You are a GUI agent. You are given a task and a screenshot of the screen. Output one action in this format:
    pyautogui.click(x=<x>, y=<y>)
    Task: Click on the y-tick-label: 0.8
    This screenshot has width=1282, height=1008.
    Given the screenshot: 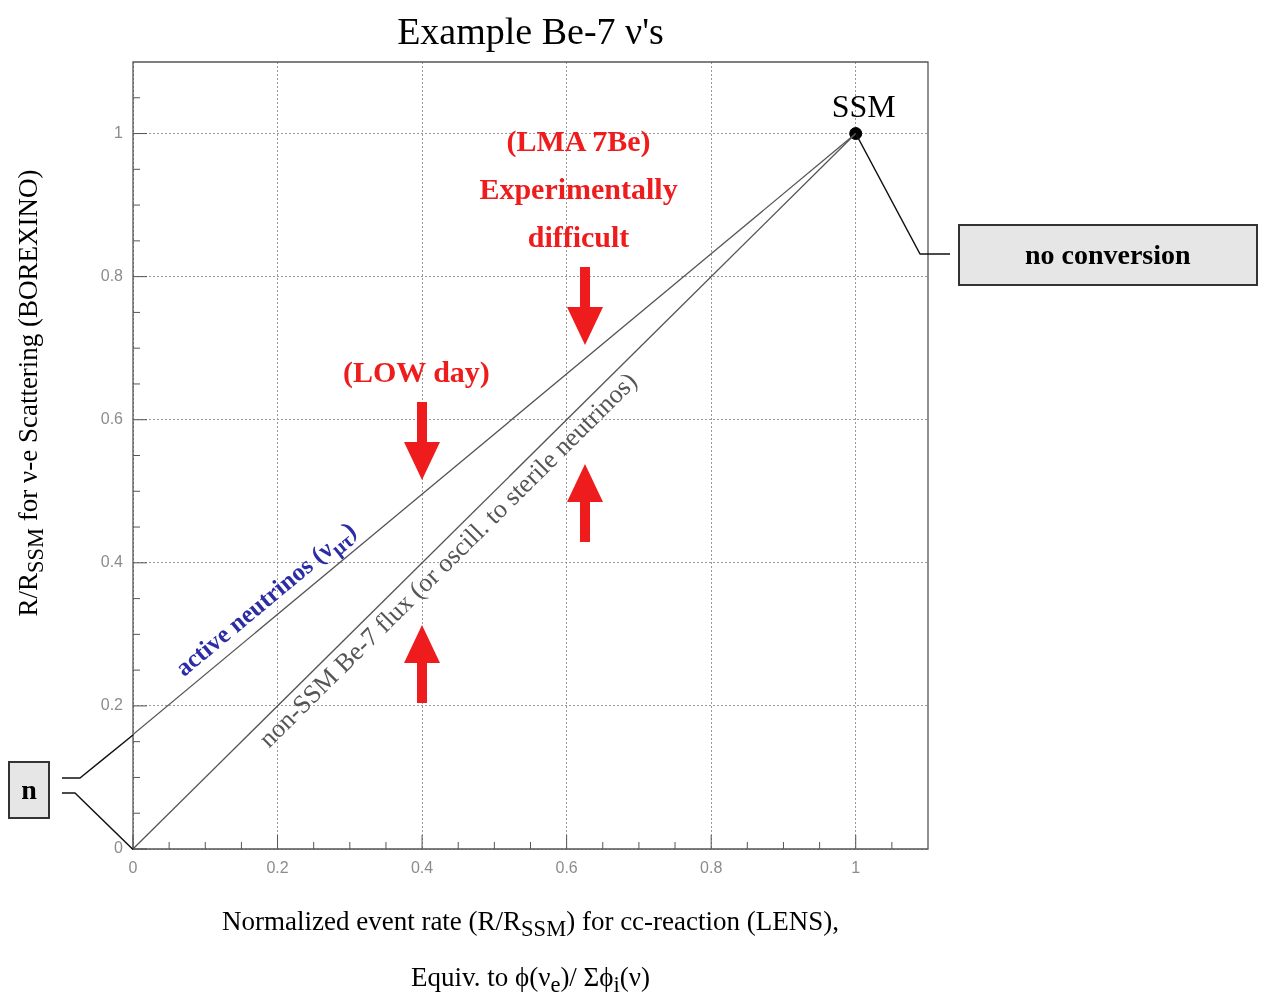 What is the action you would take?
    pyautogui.click(x=112, y=276)
    